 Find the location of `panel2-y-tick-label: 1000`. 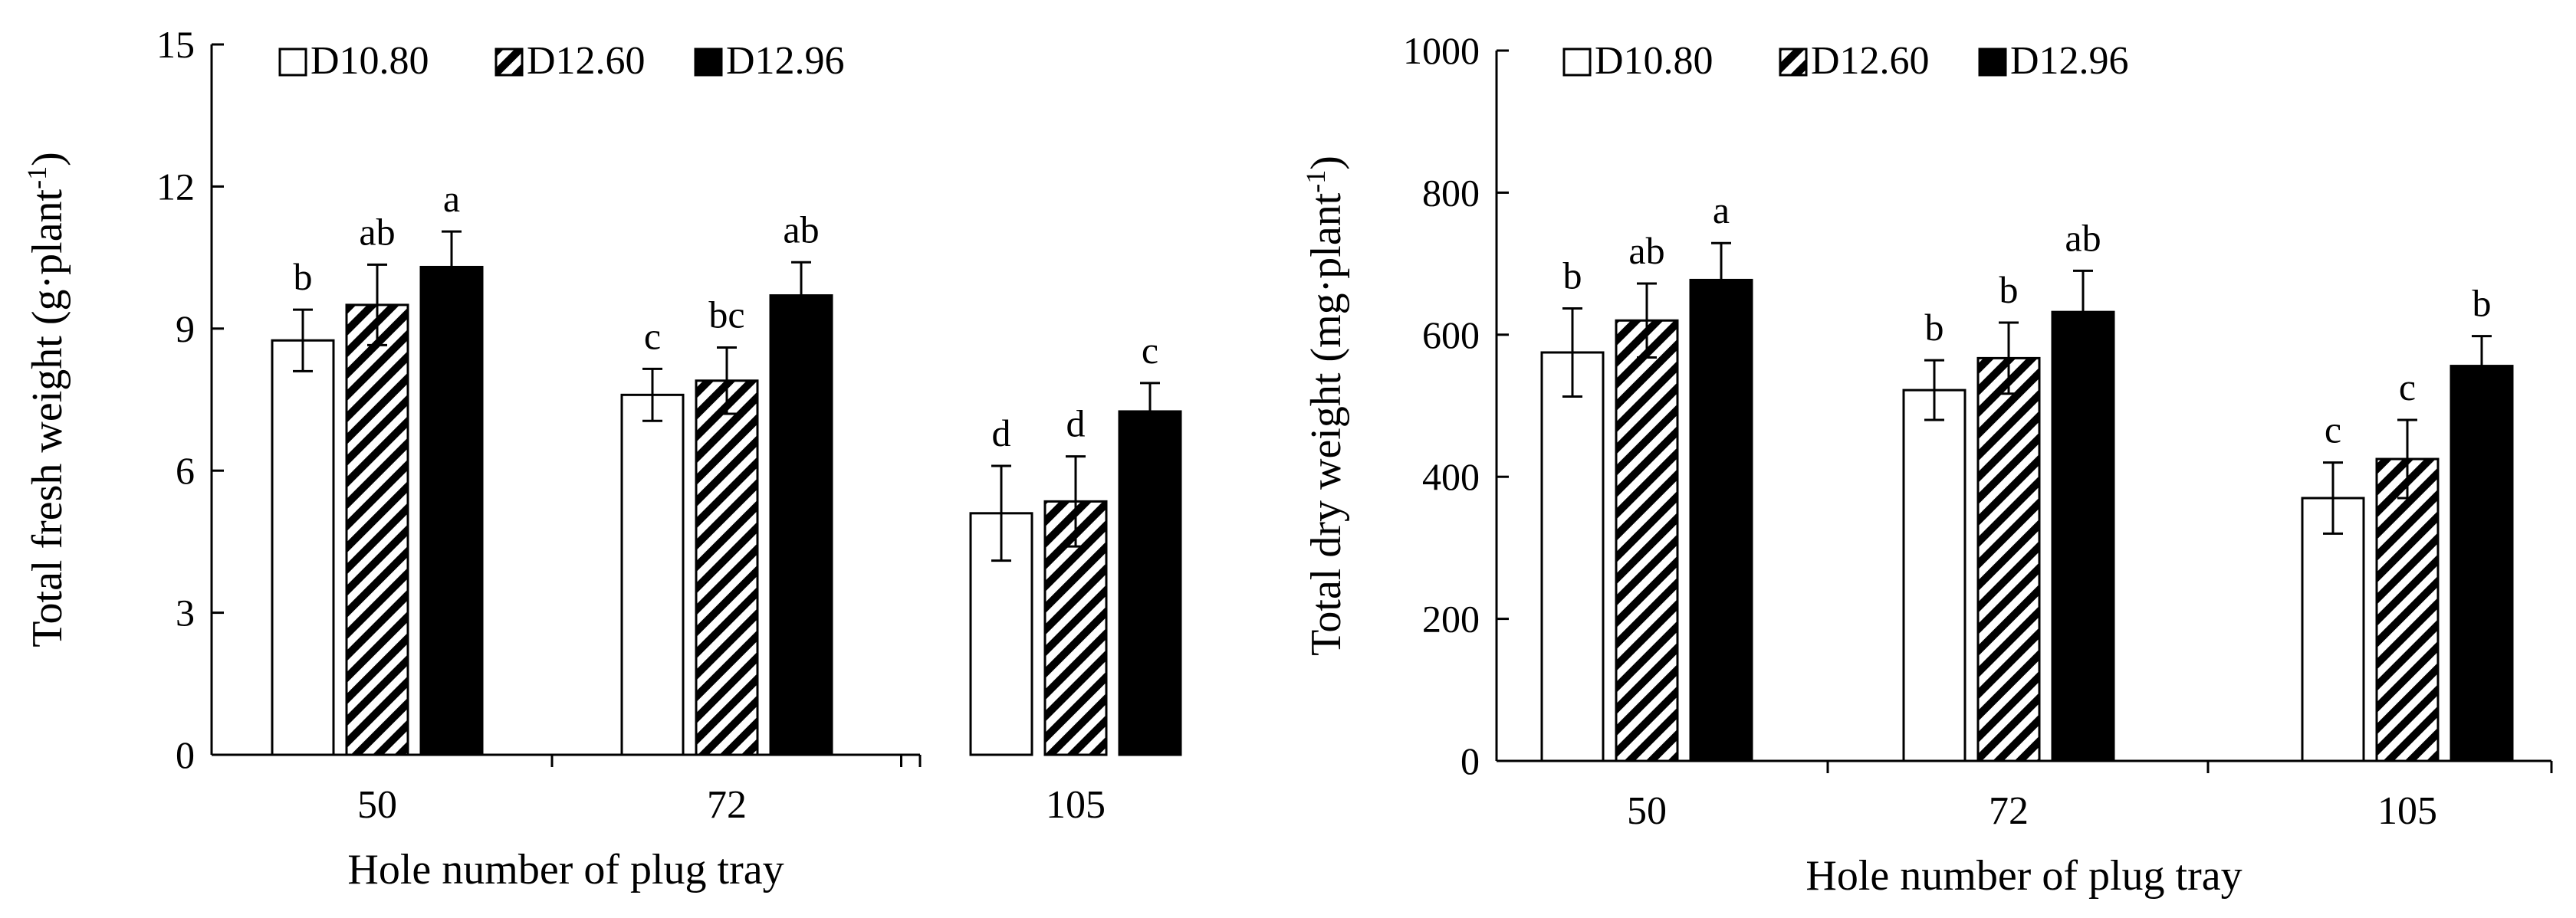

panel2-y-tick-label: 1000 is located at coordinates (1441, 50).